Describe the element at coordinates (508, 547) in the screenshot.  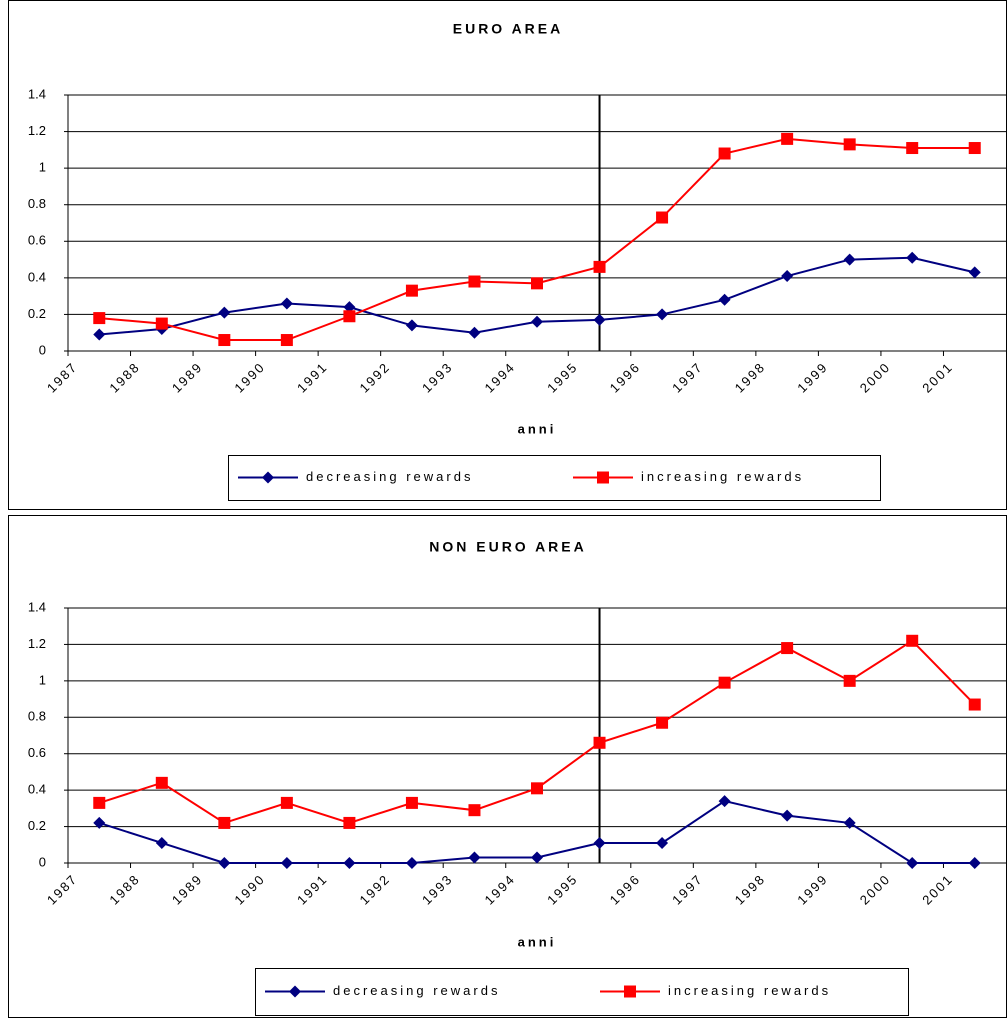
I see `chart-title: NON EURO AREA` at that location.